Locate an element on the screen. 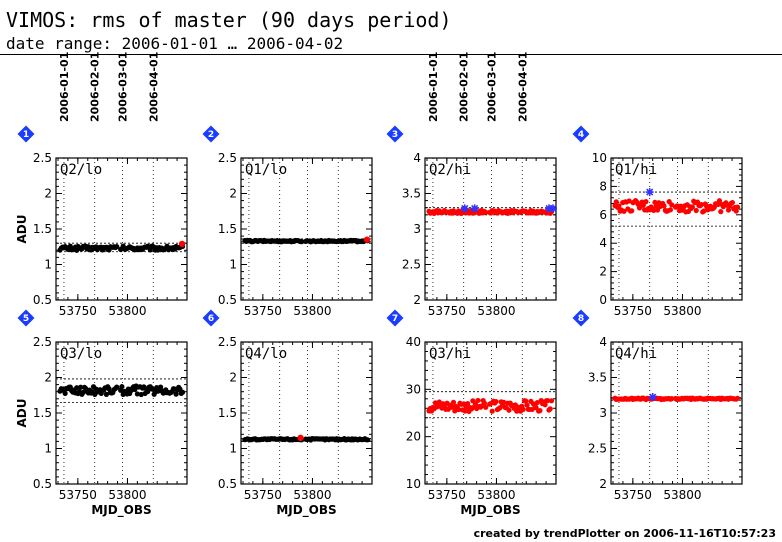  y-tick-label: 3 is located at coordinates (603, 413).